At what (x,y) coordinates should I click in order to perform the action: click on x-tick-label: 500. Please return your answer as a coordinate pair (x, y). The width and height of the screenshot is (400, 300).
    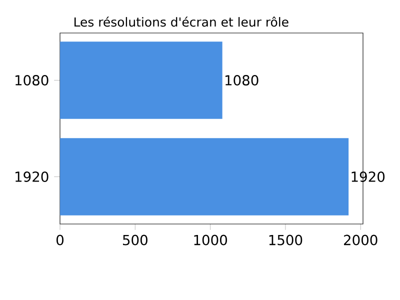
    Looking at the image, I should click on (135, 240).